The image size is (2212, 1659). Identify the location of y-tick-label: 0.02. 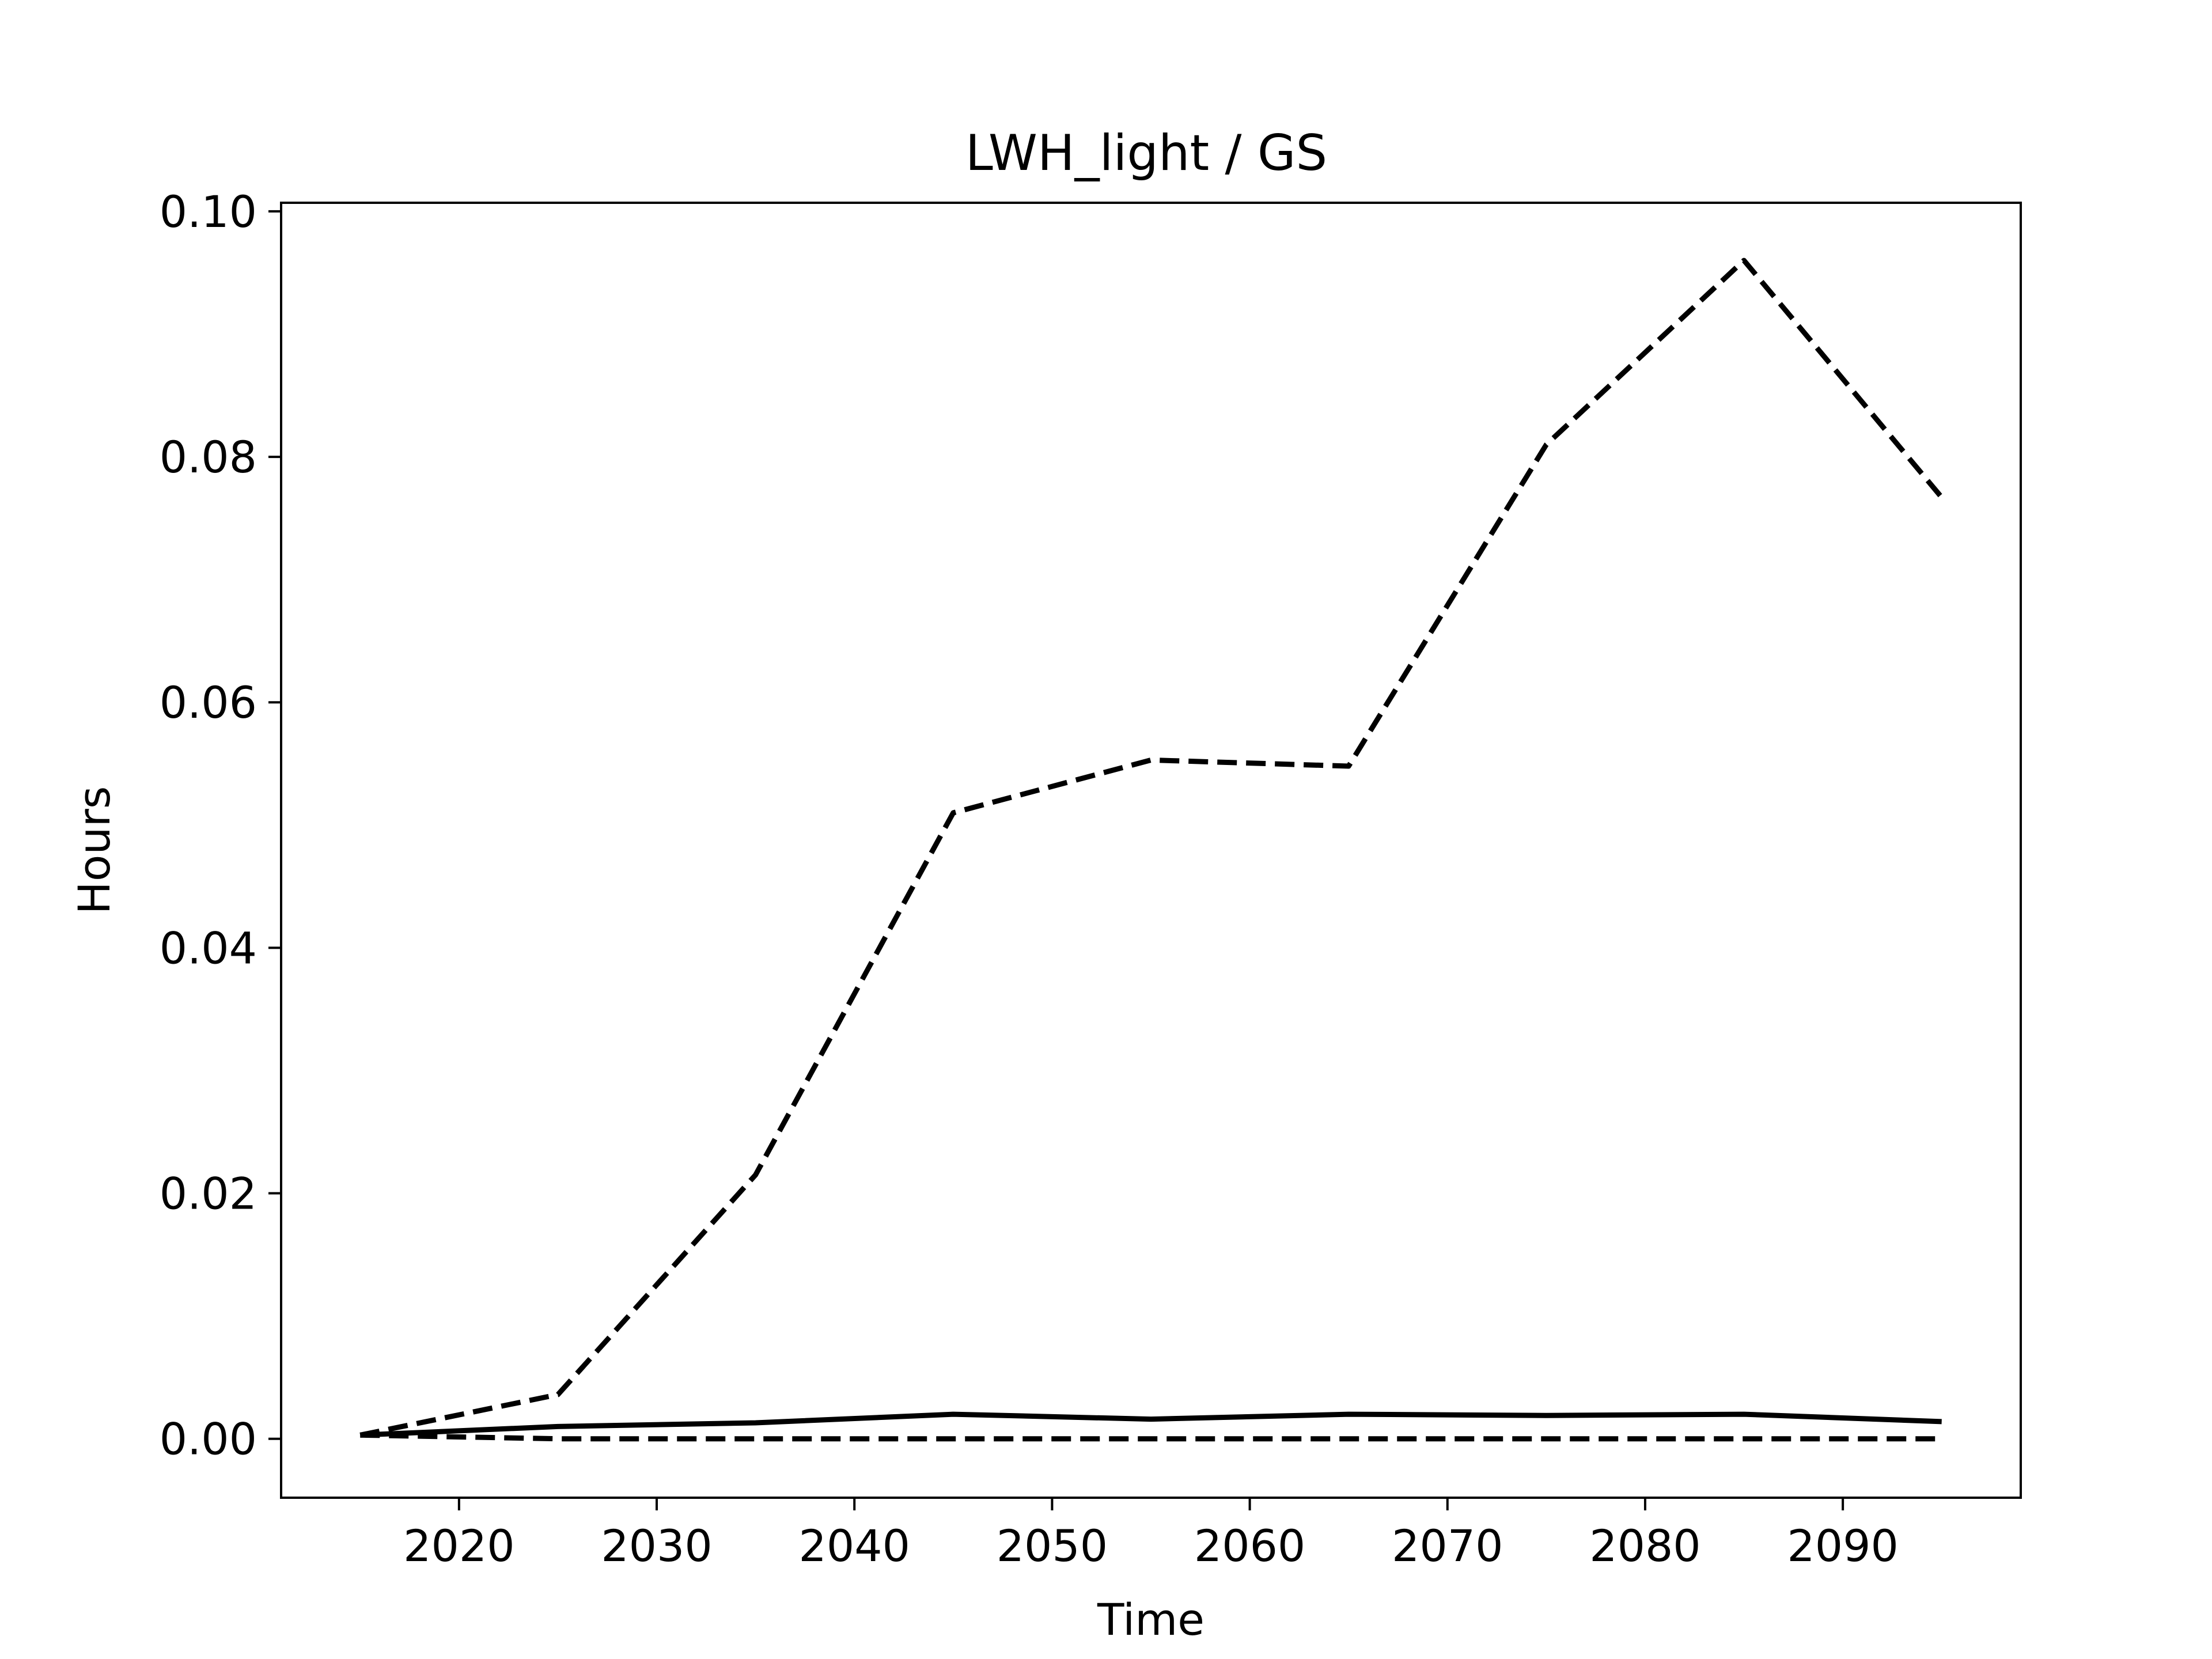
(208, 1193).